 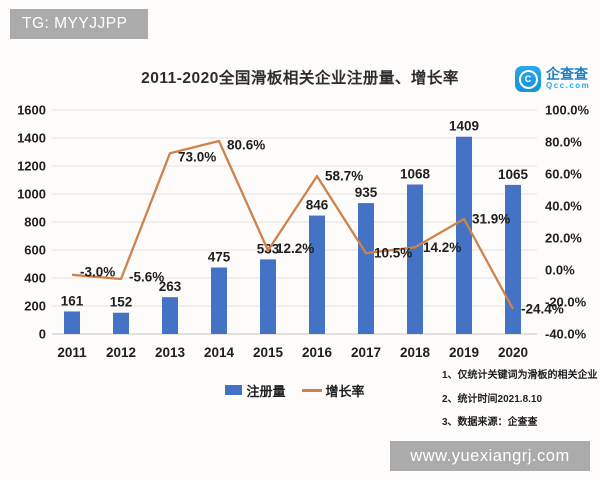 I want to click on x-axis-label: 2016, so click(x=317, y=352).